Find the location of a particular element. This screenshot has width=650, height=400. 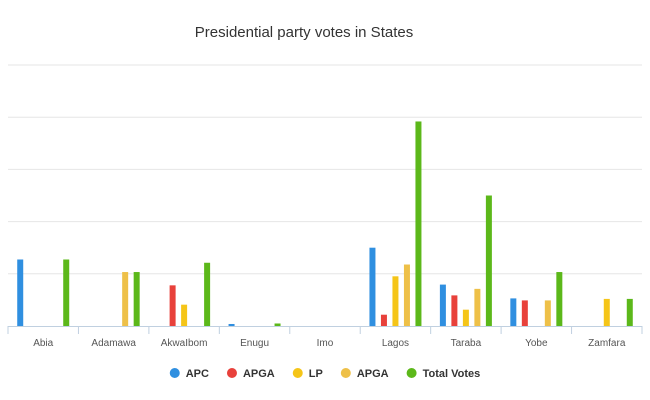

legend: APC APGA LP APGA Total Votes is located at coordinates (325, 374).